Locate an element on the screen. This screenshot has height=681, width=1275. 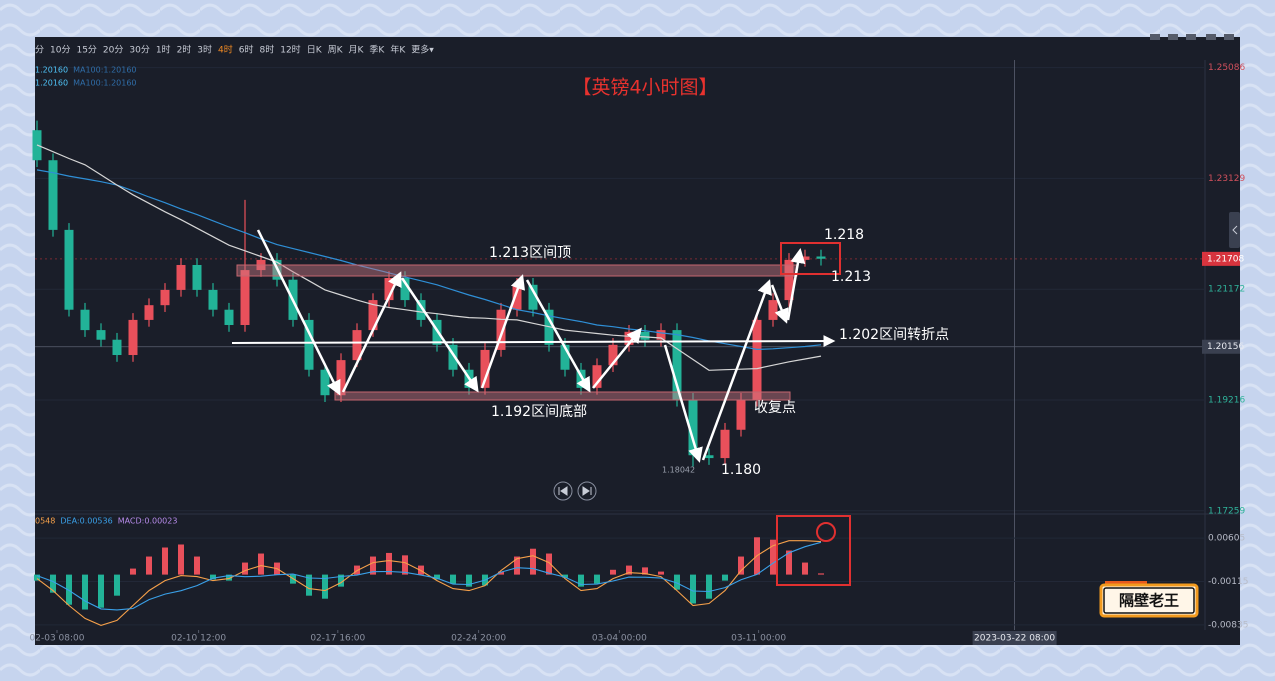
prev-icon is located at coordinates (563, 491).